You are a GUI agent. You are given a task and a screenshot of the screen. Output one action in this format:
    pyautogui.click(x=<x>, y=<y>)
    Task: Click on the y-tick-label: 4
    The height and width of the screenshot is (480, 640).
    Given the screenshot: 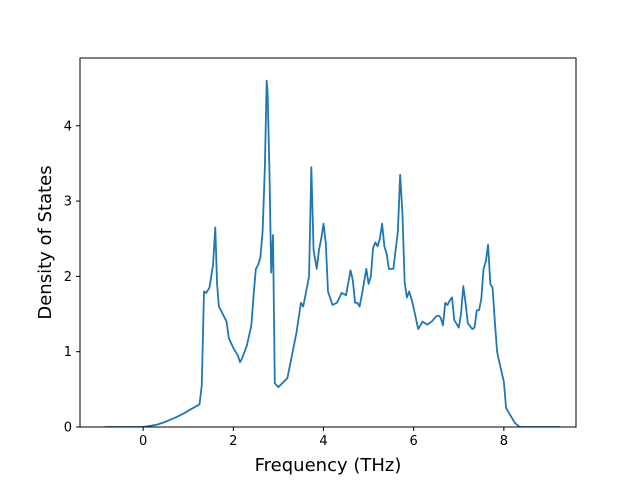 What is the action you would take?
    pyautogui.click(x=68, y=126)
    